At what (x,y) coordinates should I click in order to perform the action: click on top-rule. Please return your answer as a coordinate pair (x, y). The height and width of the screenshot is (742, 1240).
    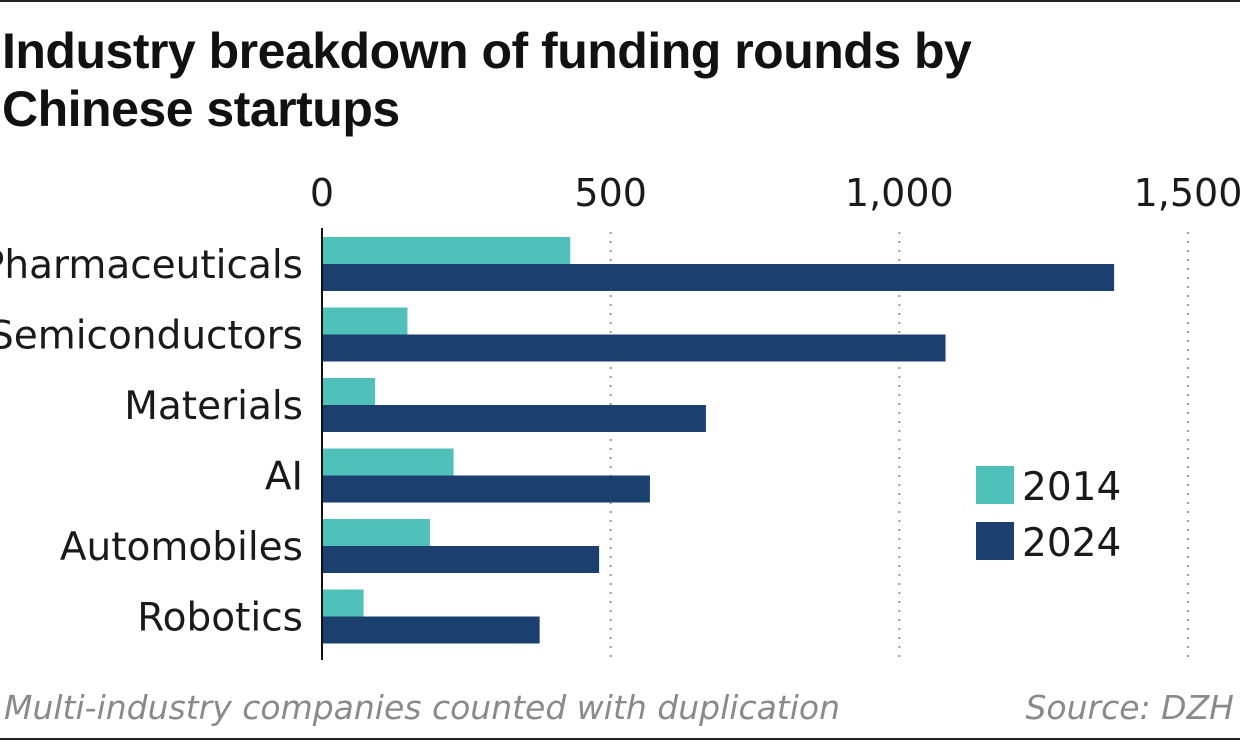
    Looking at the image, I should click on (620, 1).